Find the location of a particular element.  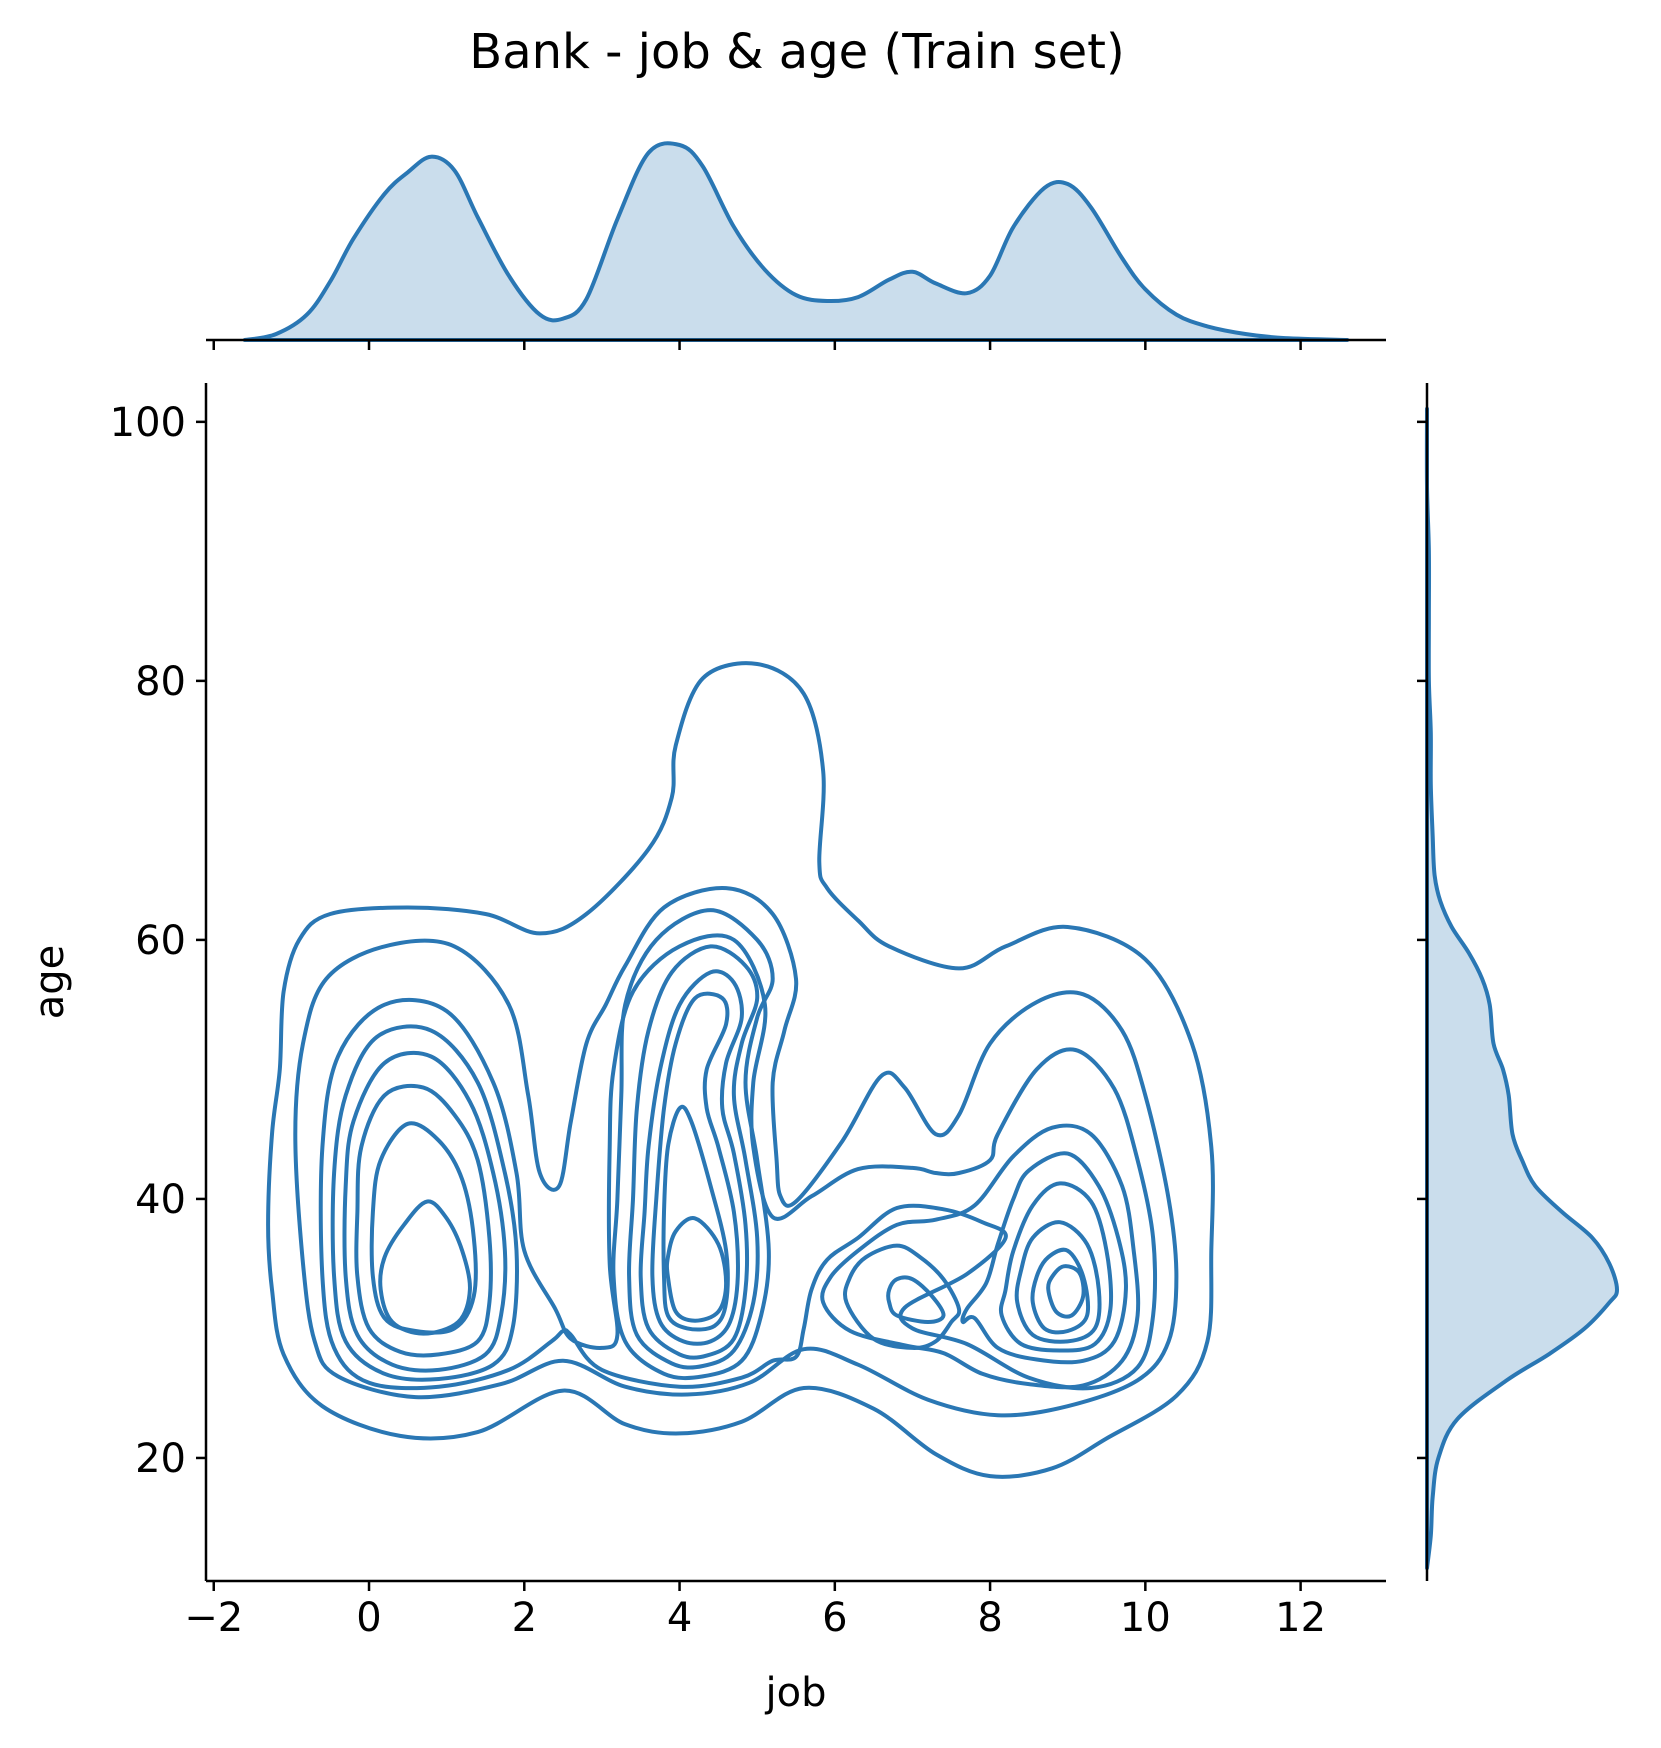

age-marginal-ticks is located at coordinates (1422, 940).